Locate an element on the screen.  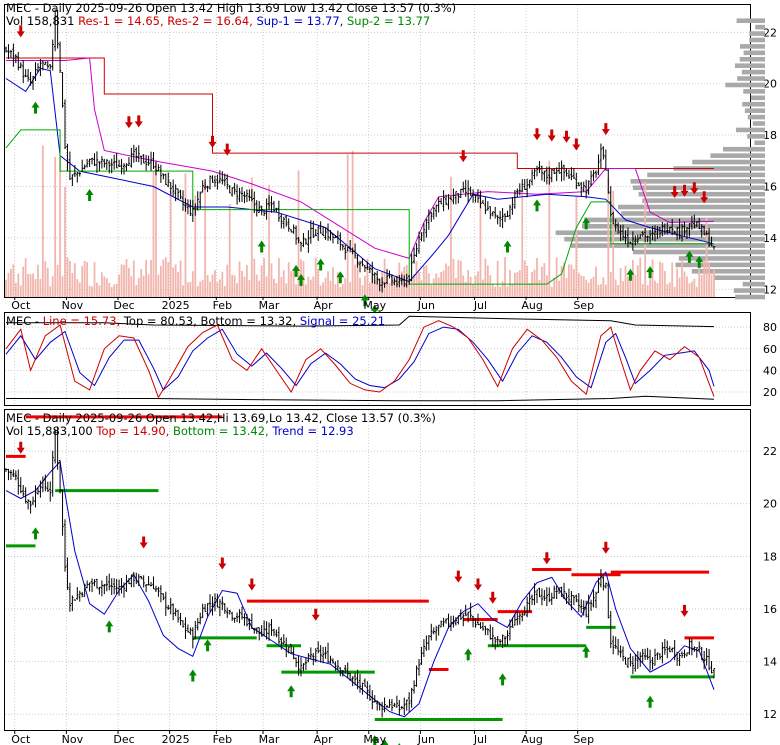
support-1-label: Sup-1 = 13.77, is located at coordinates (300, 21).